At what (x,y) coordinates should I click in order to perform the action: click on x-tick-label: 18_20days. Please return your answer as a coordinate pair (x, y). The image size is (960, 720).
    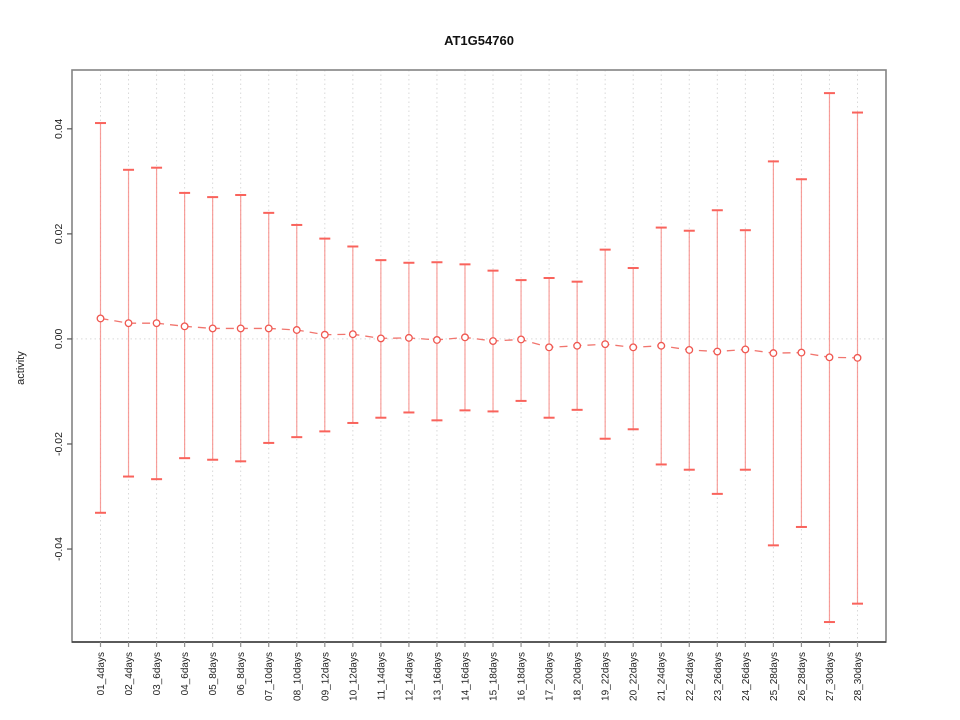
    Looking at the image, I should click on (578, 676).